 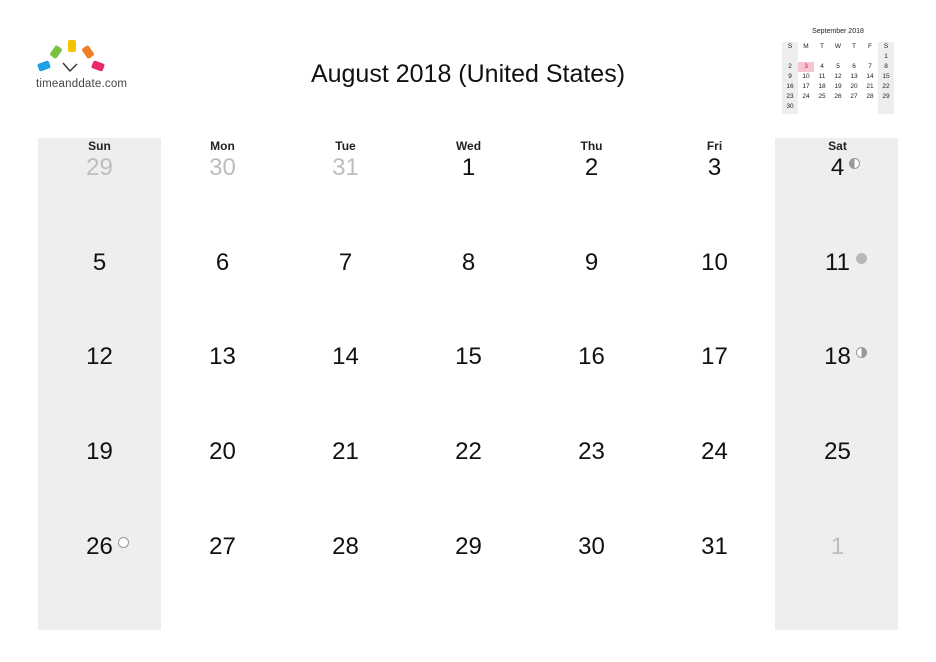 I want to click on mini-day: 19, so click(x=838, y=86).